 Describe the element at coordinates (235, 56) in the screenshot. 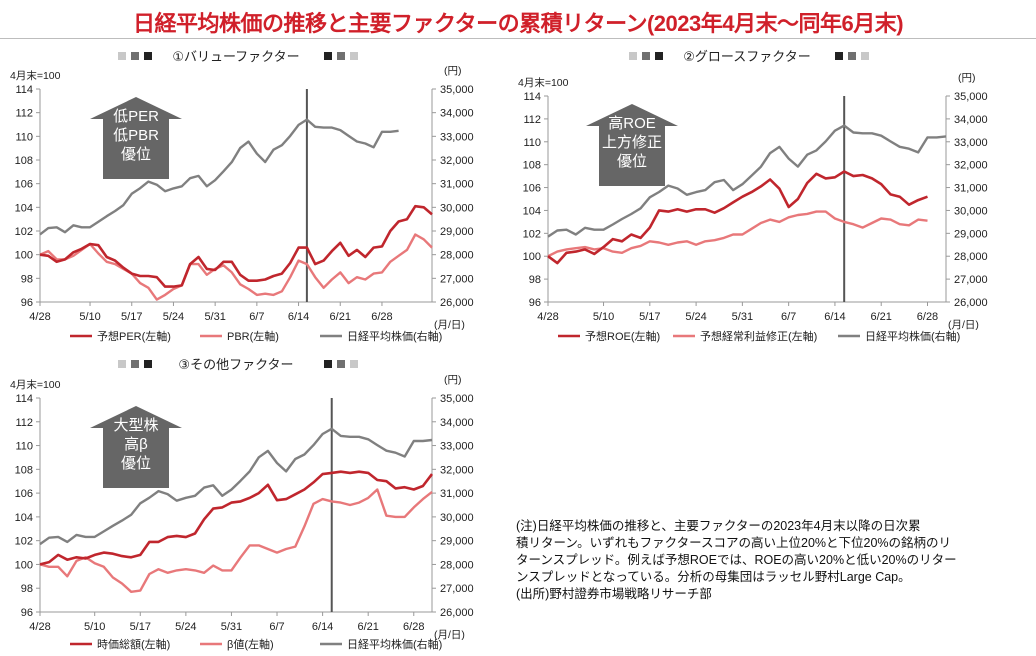

I see `panel-title: ①バリューファクター` at that location.